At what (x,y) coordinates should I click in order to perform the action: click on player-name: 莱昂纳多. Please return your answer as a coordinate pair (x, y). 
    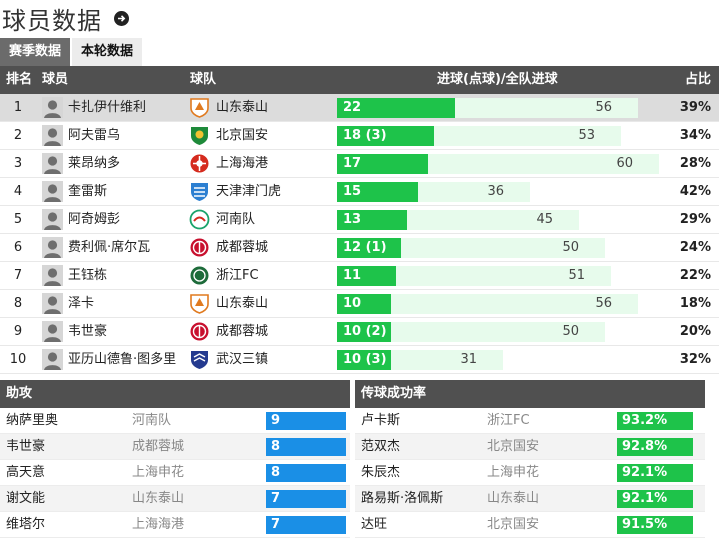
    Looking at the image, I should click on (94, 163).